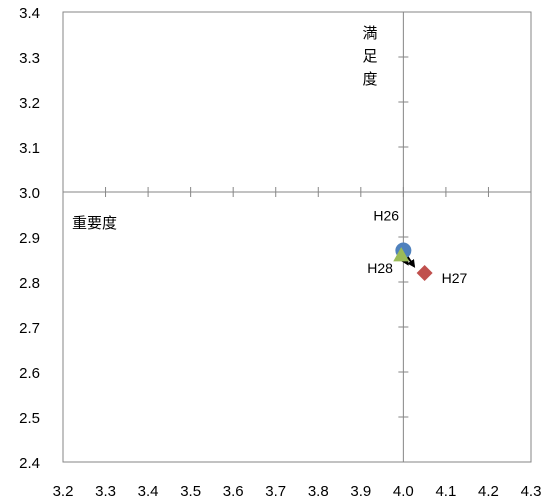 The width and height of the screenshot is (543, 502). Describe the element at coordinates (318, 491) in the screenshot. I see `x-tick-label: 3.8` at that location.